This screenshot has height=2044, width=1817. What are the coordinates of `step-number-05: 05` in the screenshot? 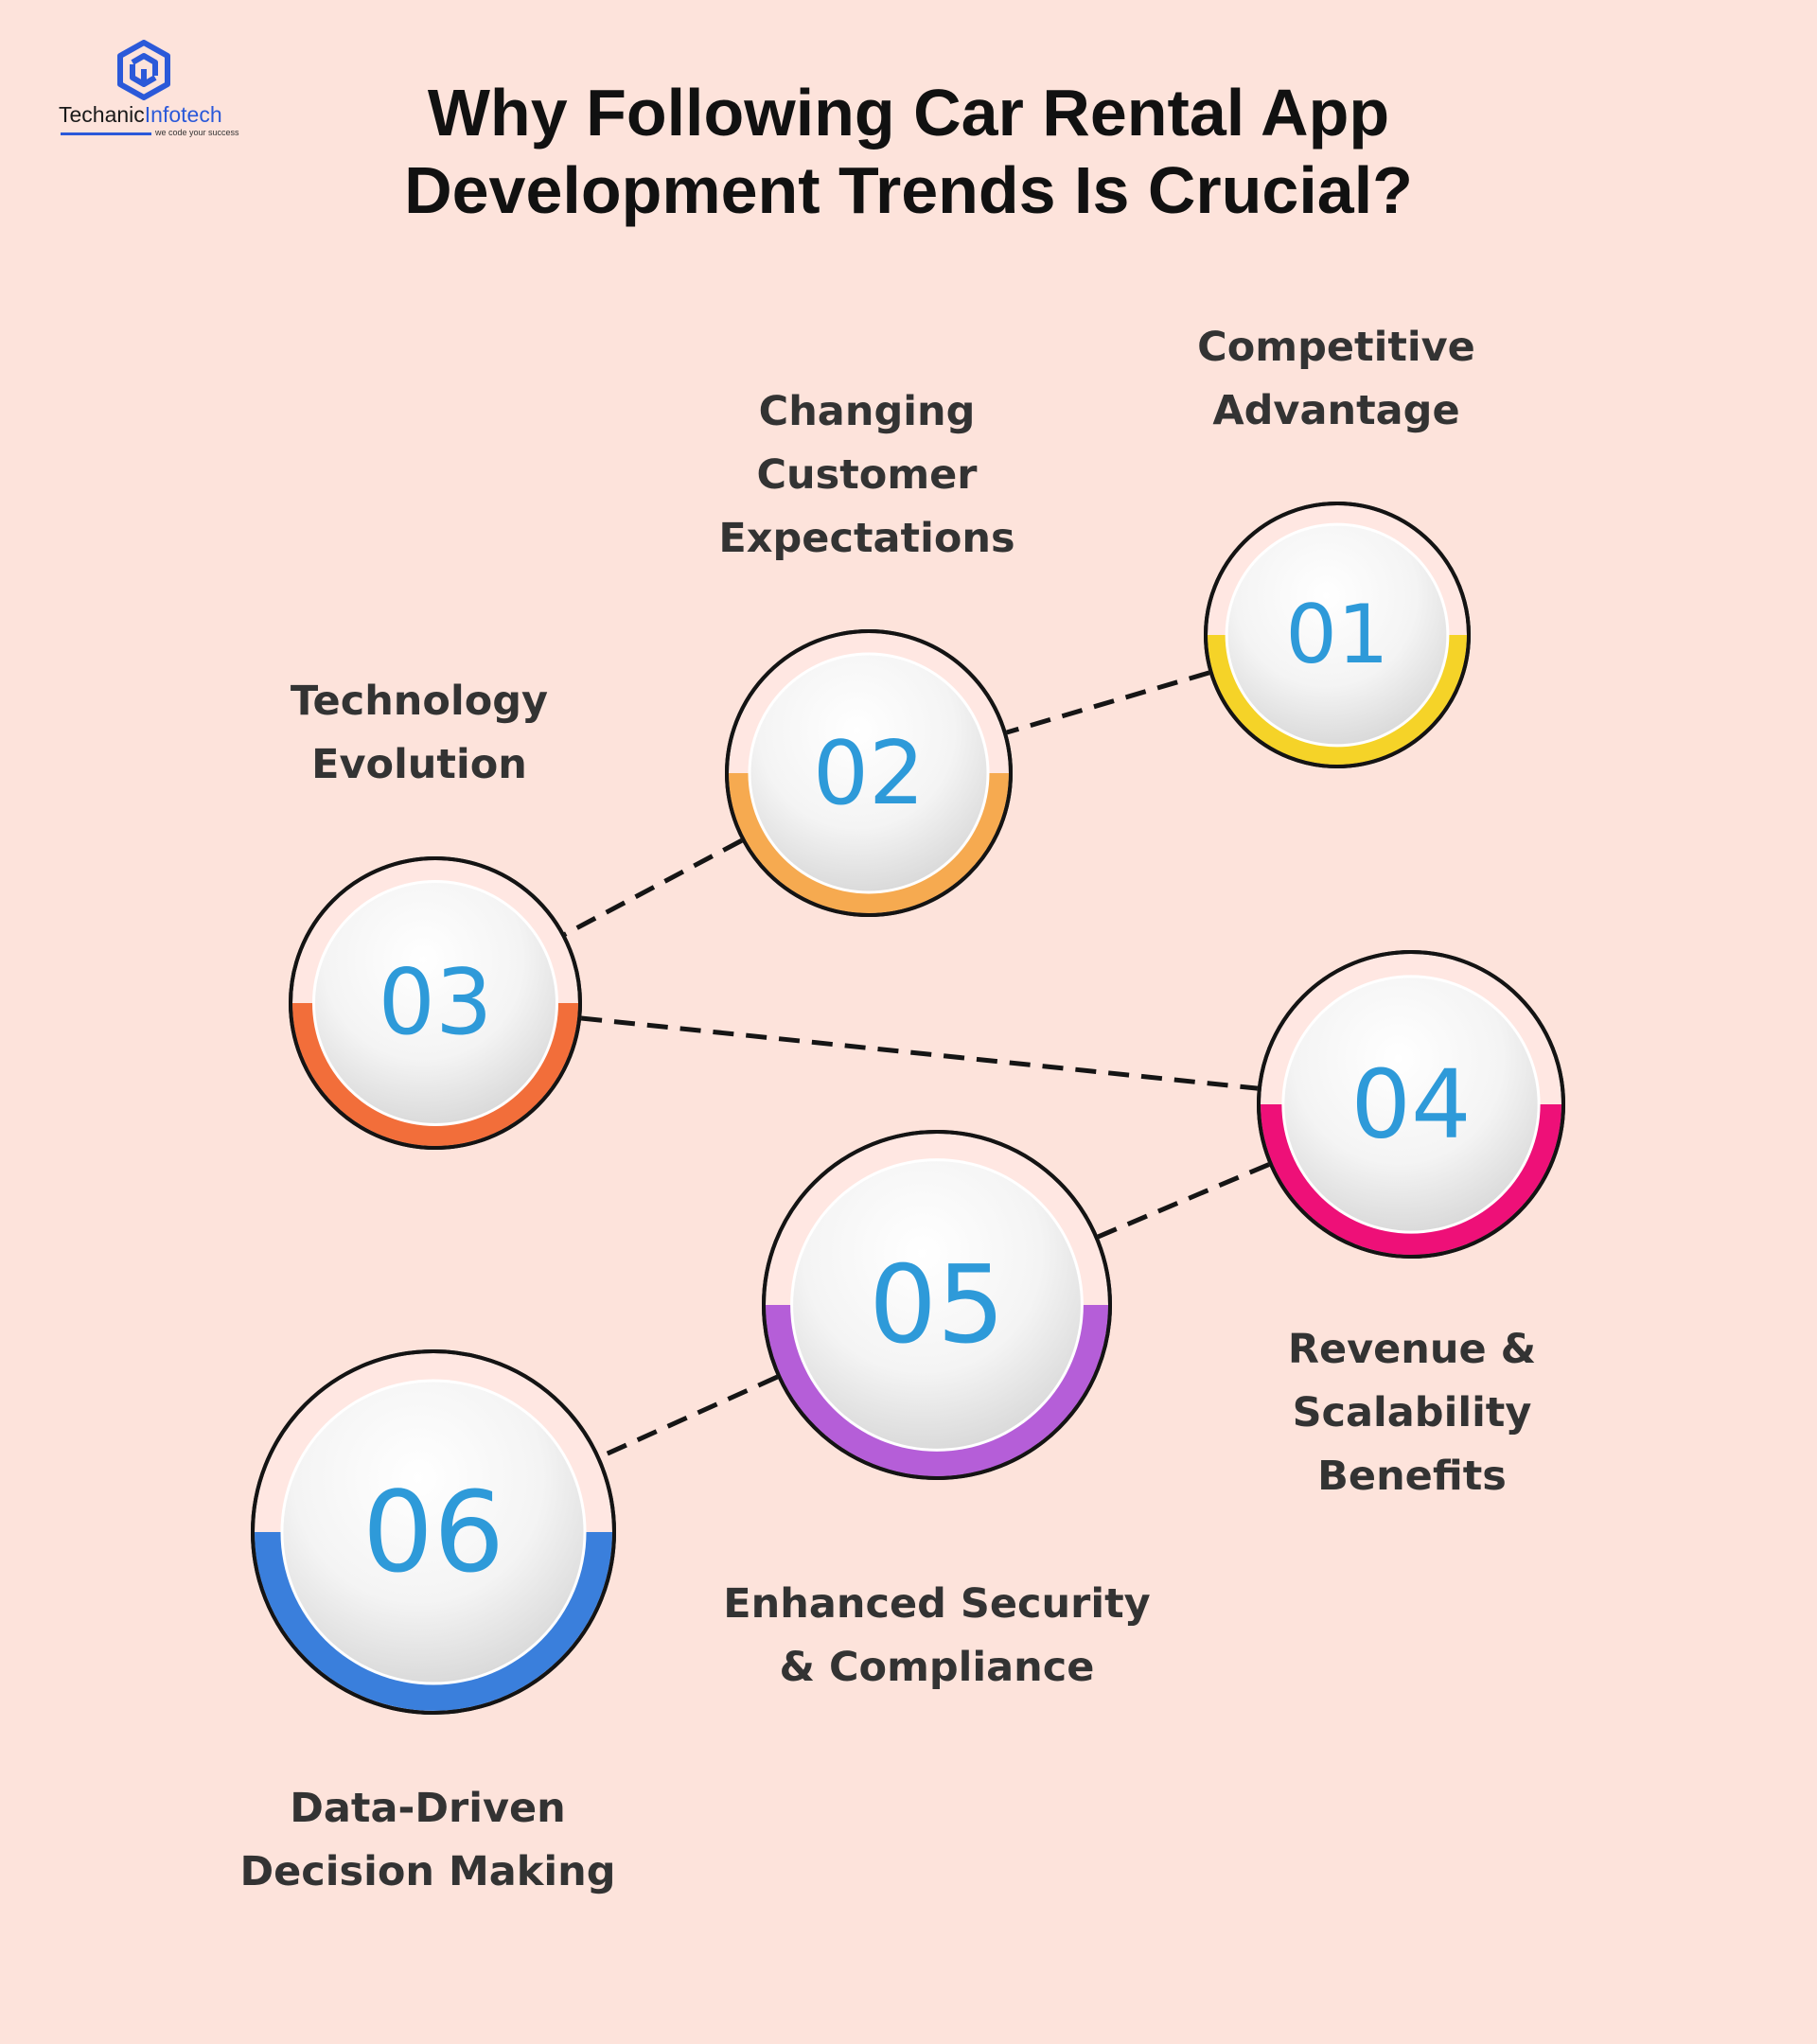 It's located at (937, 1304).